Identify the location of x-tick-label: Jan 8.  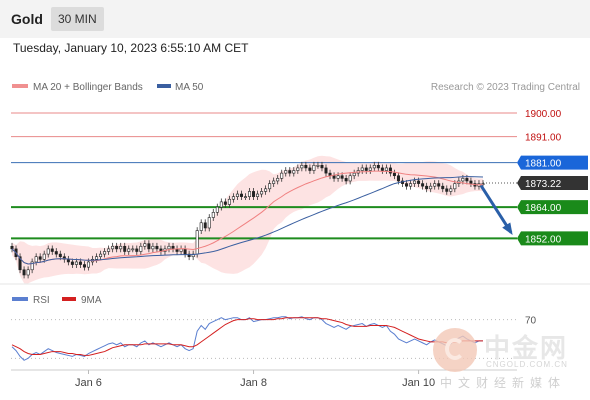
(253, 383).